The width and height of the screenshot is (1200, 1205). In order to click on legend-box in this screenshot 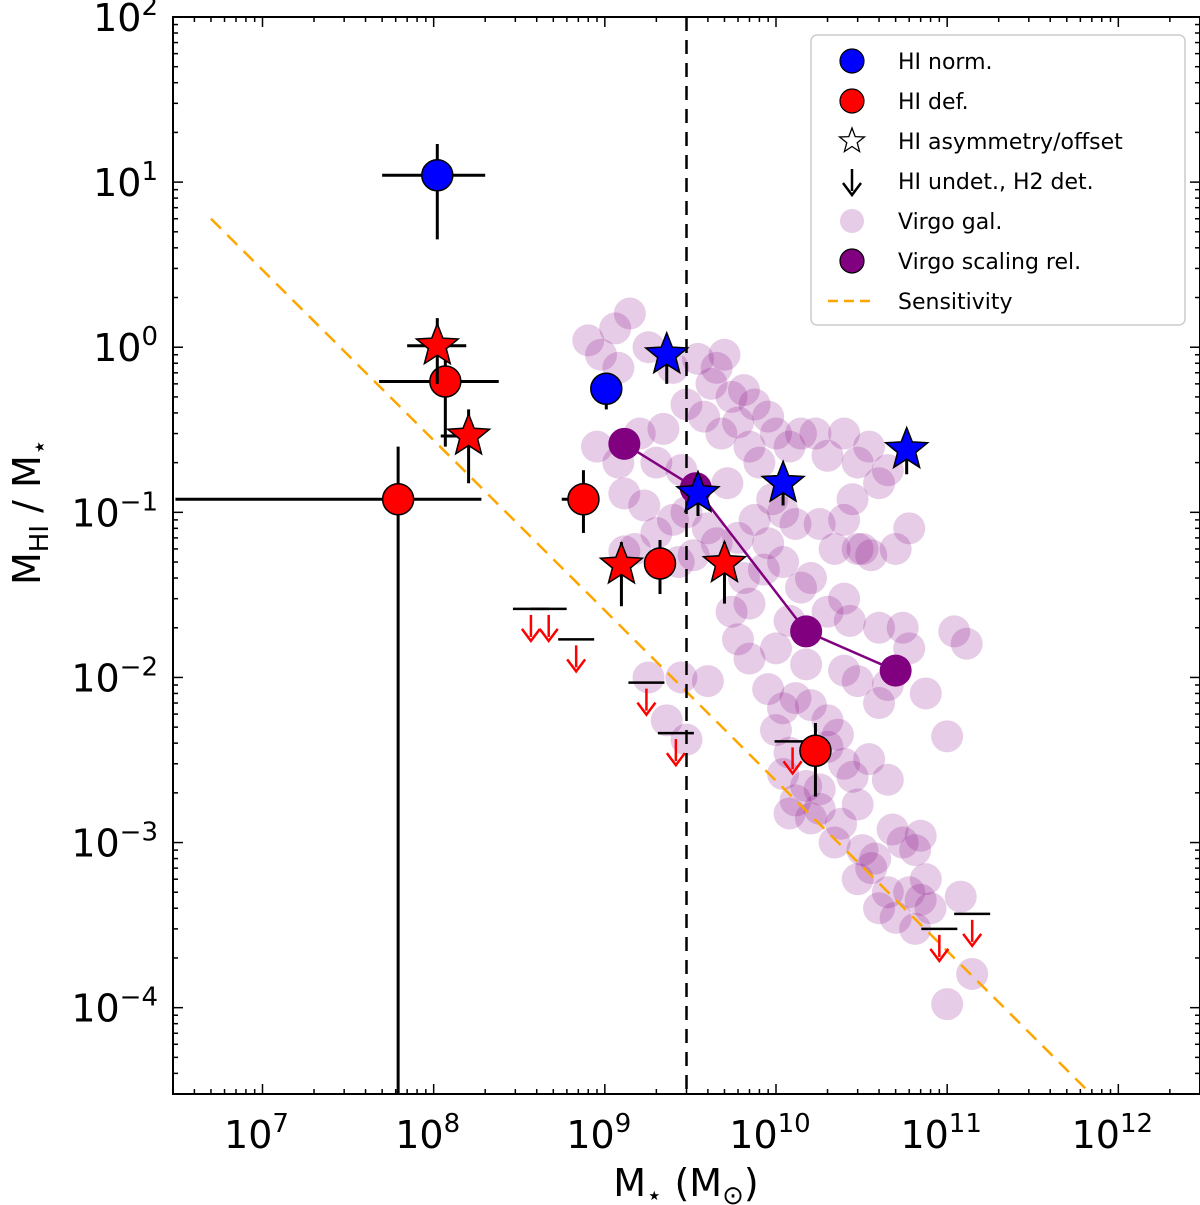, I will do `click(998, 180)`.